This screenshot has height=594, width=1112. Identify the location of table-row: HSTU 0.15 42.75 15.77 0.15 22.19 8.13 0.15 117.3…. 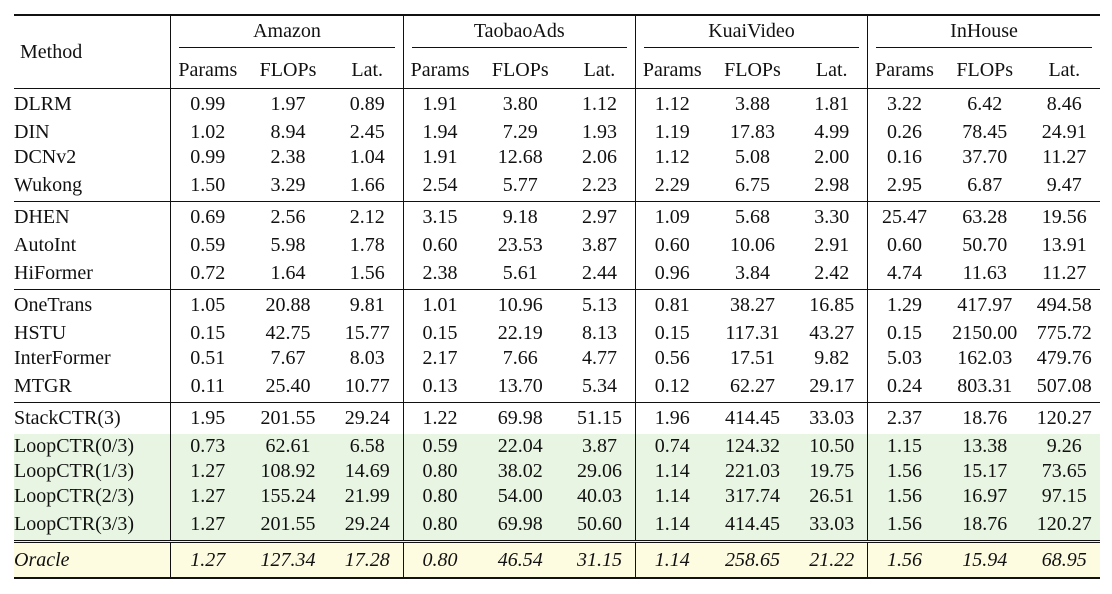
(557, 333).